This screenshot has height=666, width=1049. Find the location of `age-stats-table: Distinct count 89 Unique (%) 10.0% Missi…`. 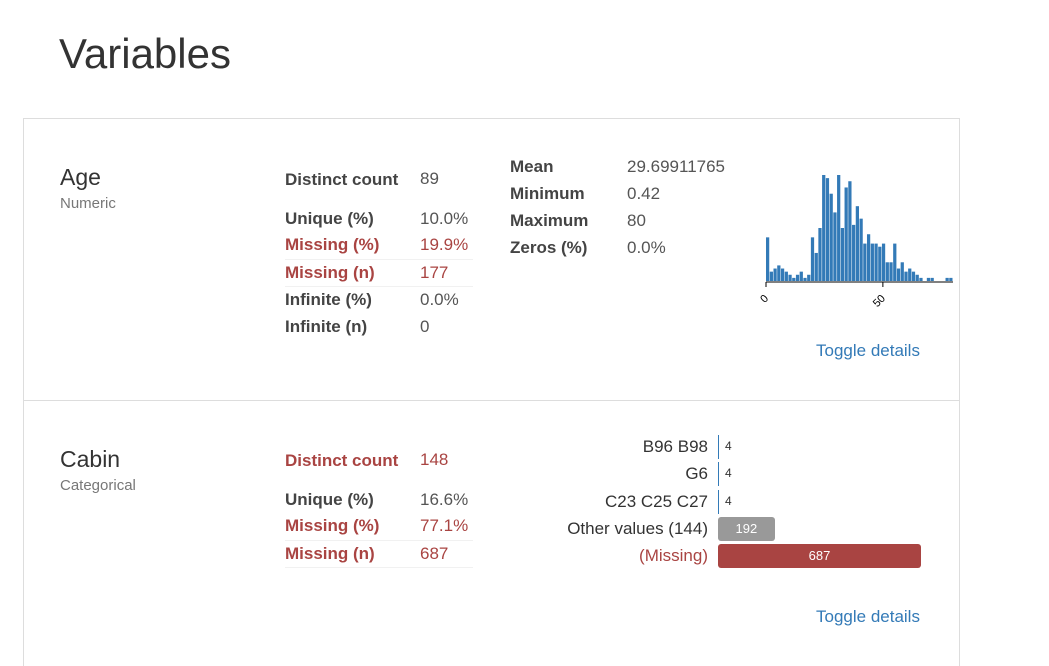

age-stats-table: Distinct count 89 Unique (%) 10.0% Missi… is located at coordinates (379, 246).